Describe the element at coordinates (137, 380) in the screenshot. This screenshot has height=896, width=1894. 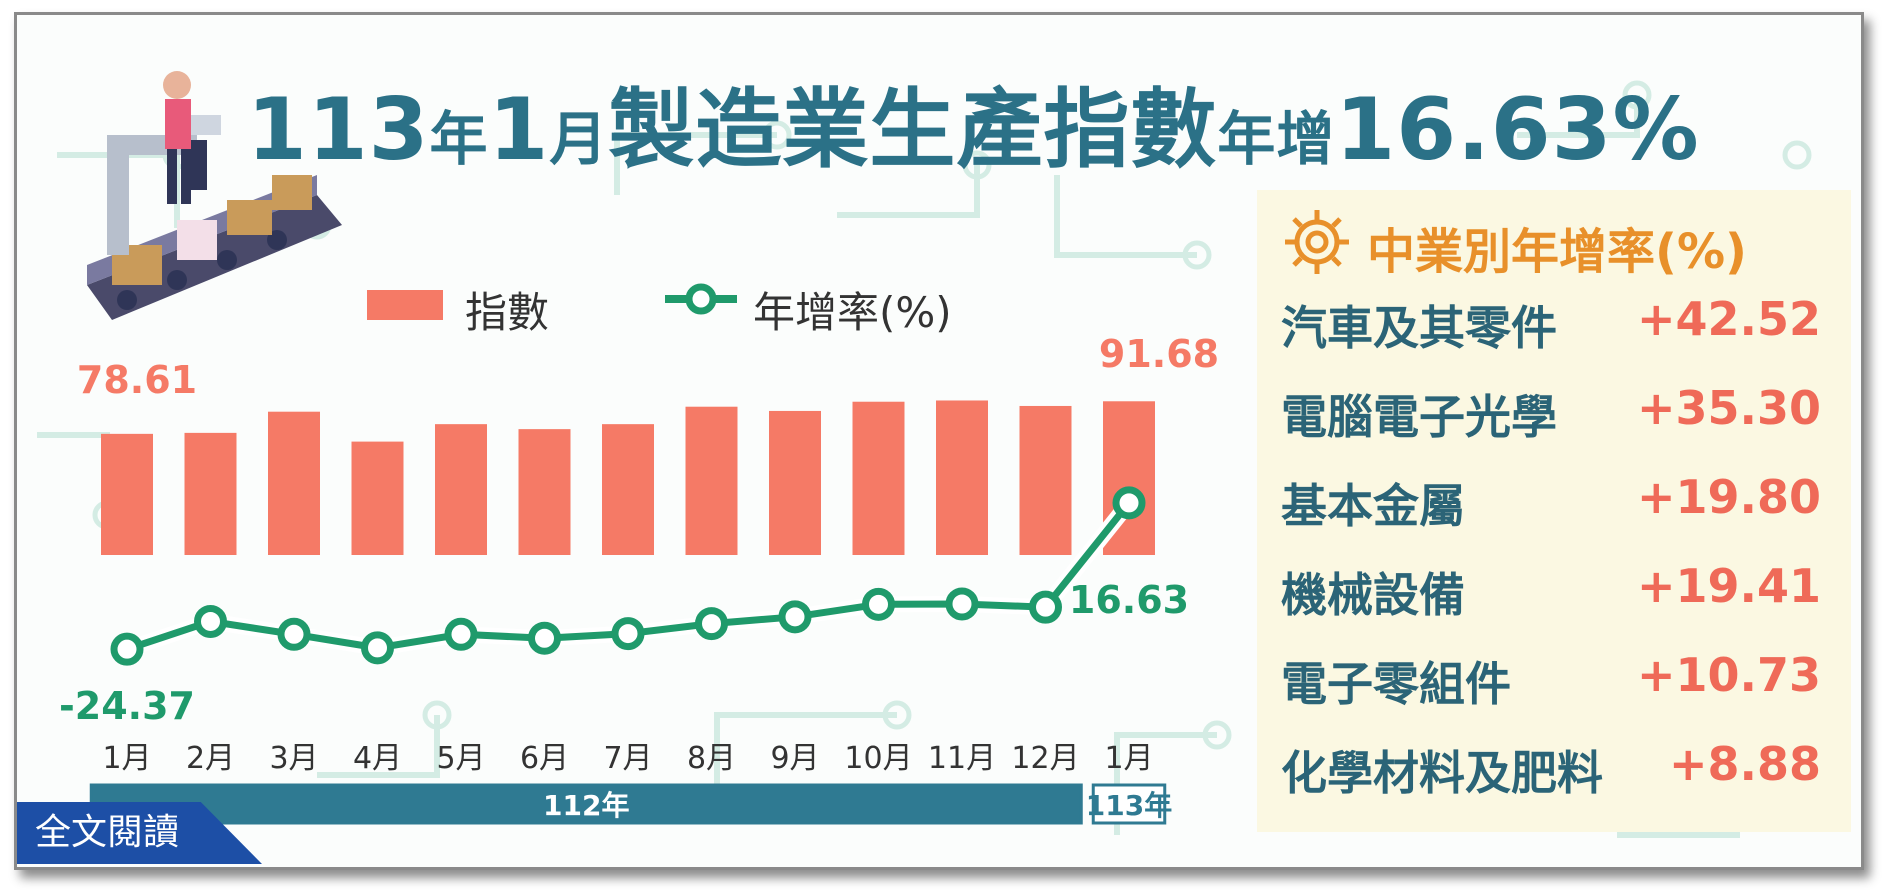
I see `bar-data-label: 78.61` at that location.